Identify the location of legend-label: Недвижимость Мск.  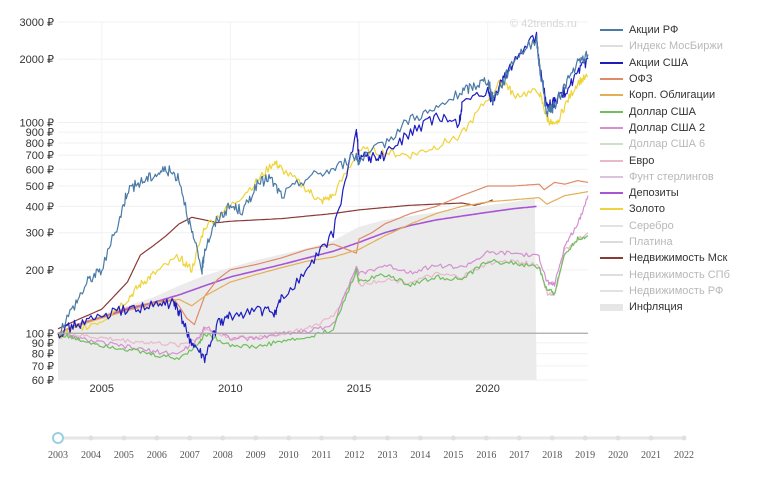
(678, 258).